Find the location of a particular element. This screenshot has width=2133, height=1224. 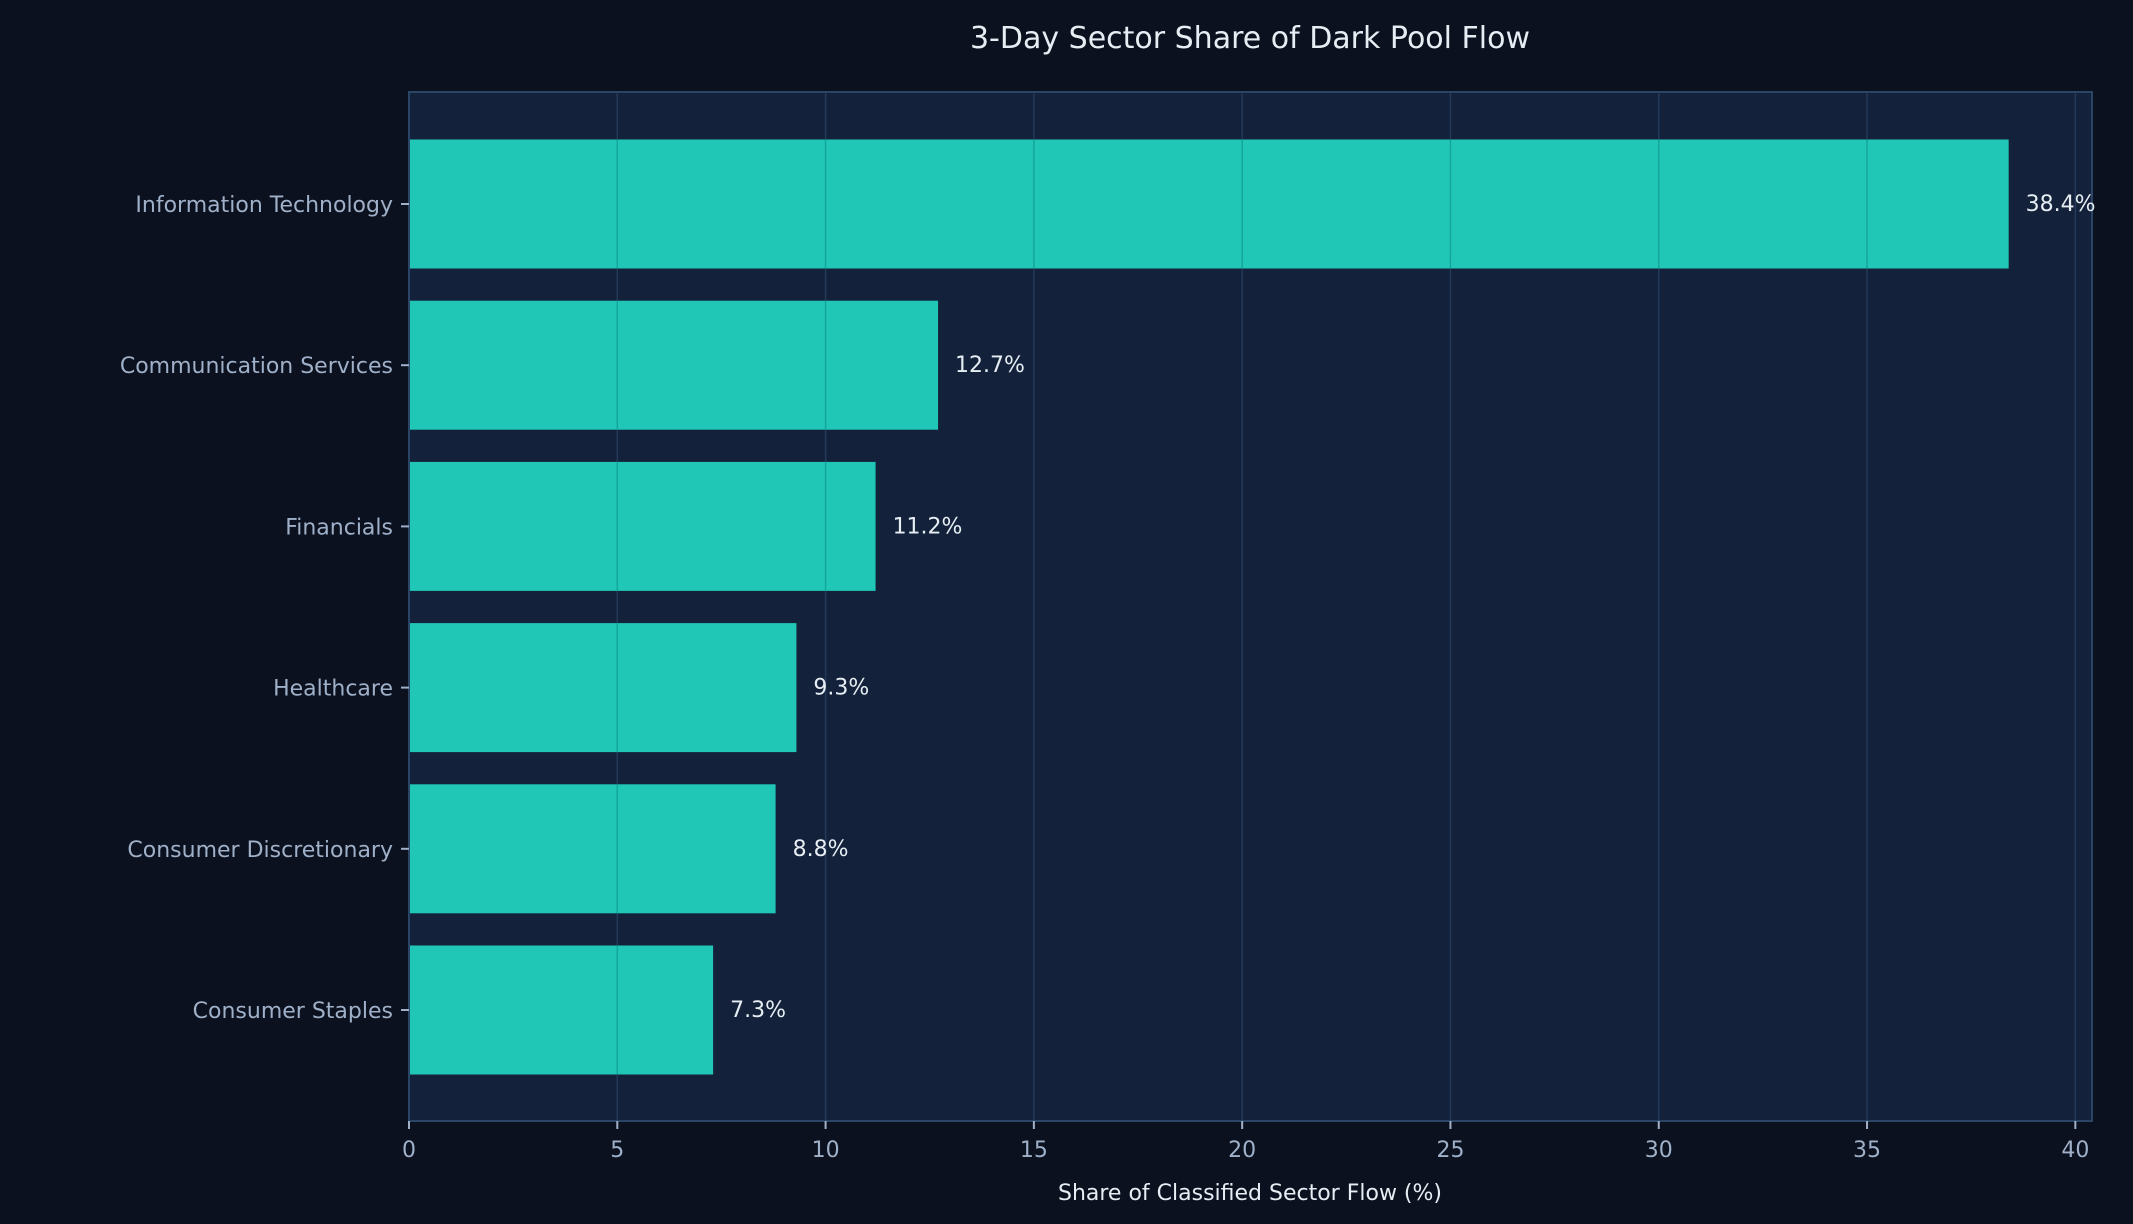

x-tick-label: 0 is located at coordinates (409, 1150).